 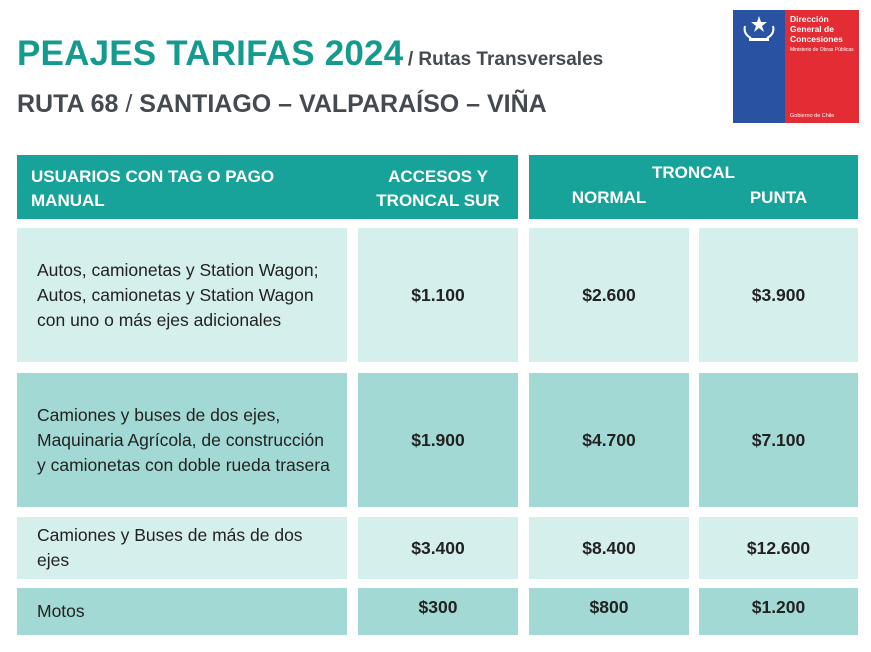 I want to click on row-4-description: Motos, so click(x=182, y=611).